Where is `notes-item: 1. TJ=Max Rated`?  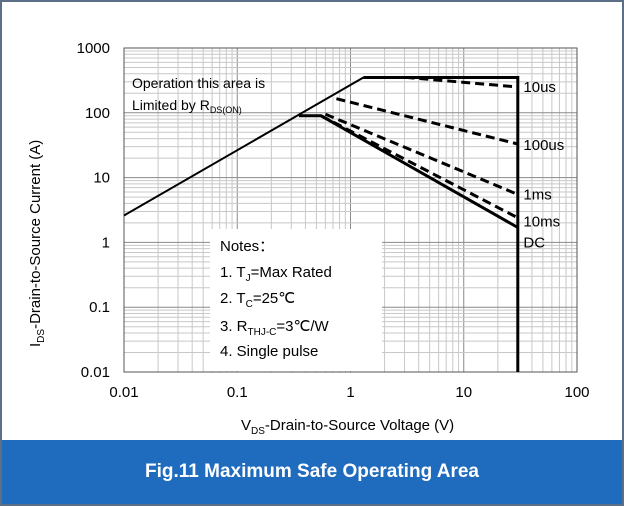
notes-item: 1. TJ=Max Rated is located at coordinates (276, 274).